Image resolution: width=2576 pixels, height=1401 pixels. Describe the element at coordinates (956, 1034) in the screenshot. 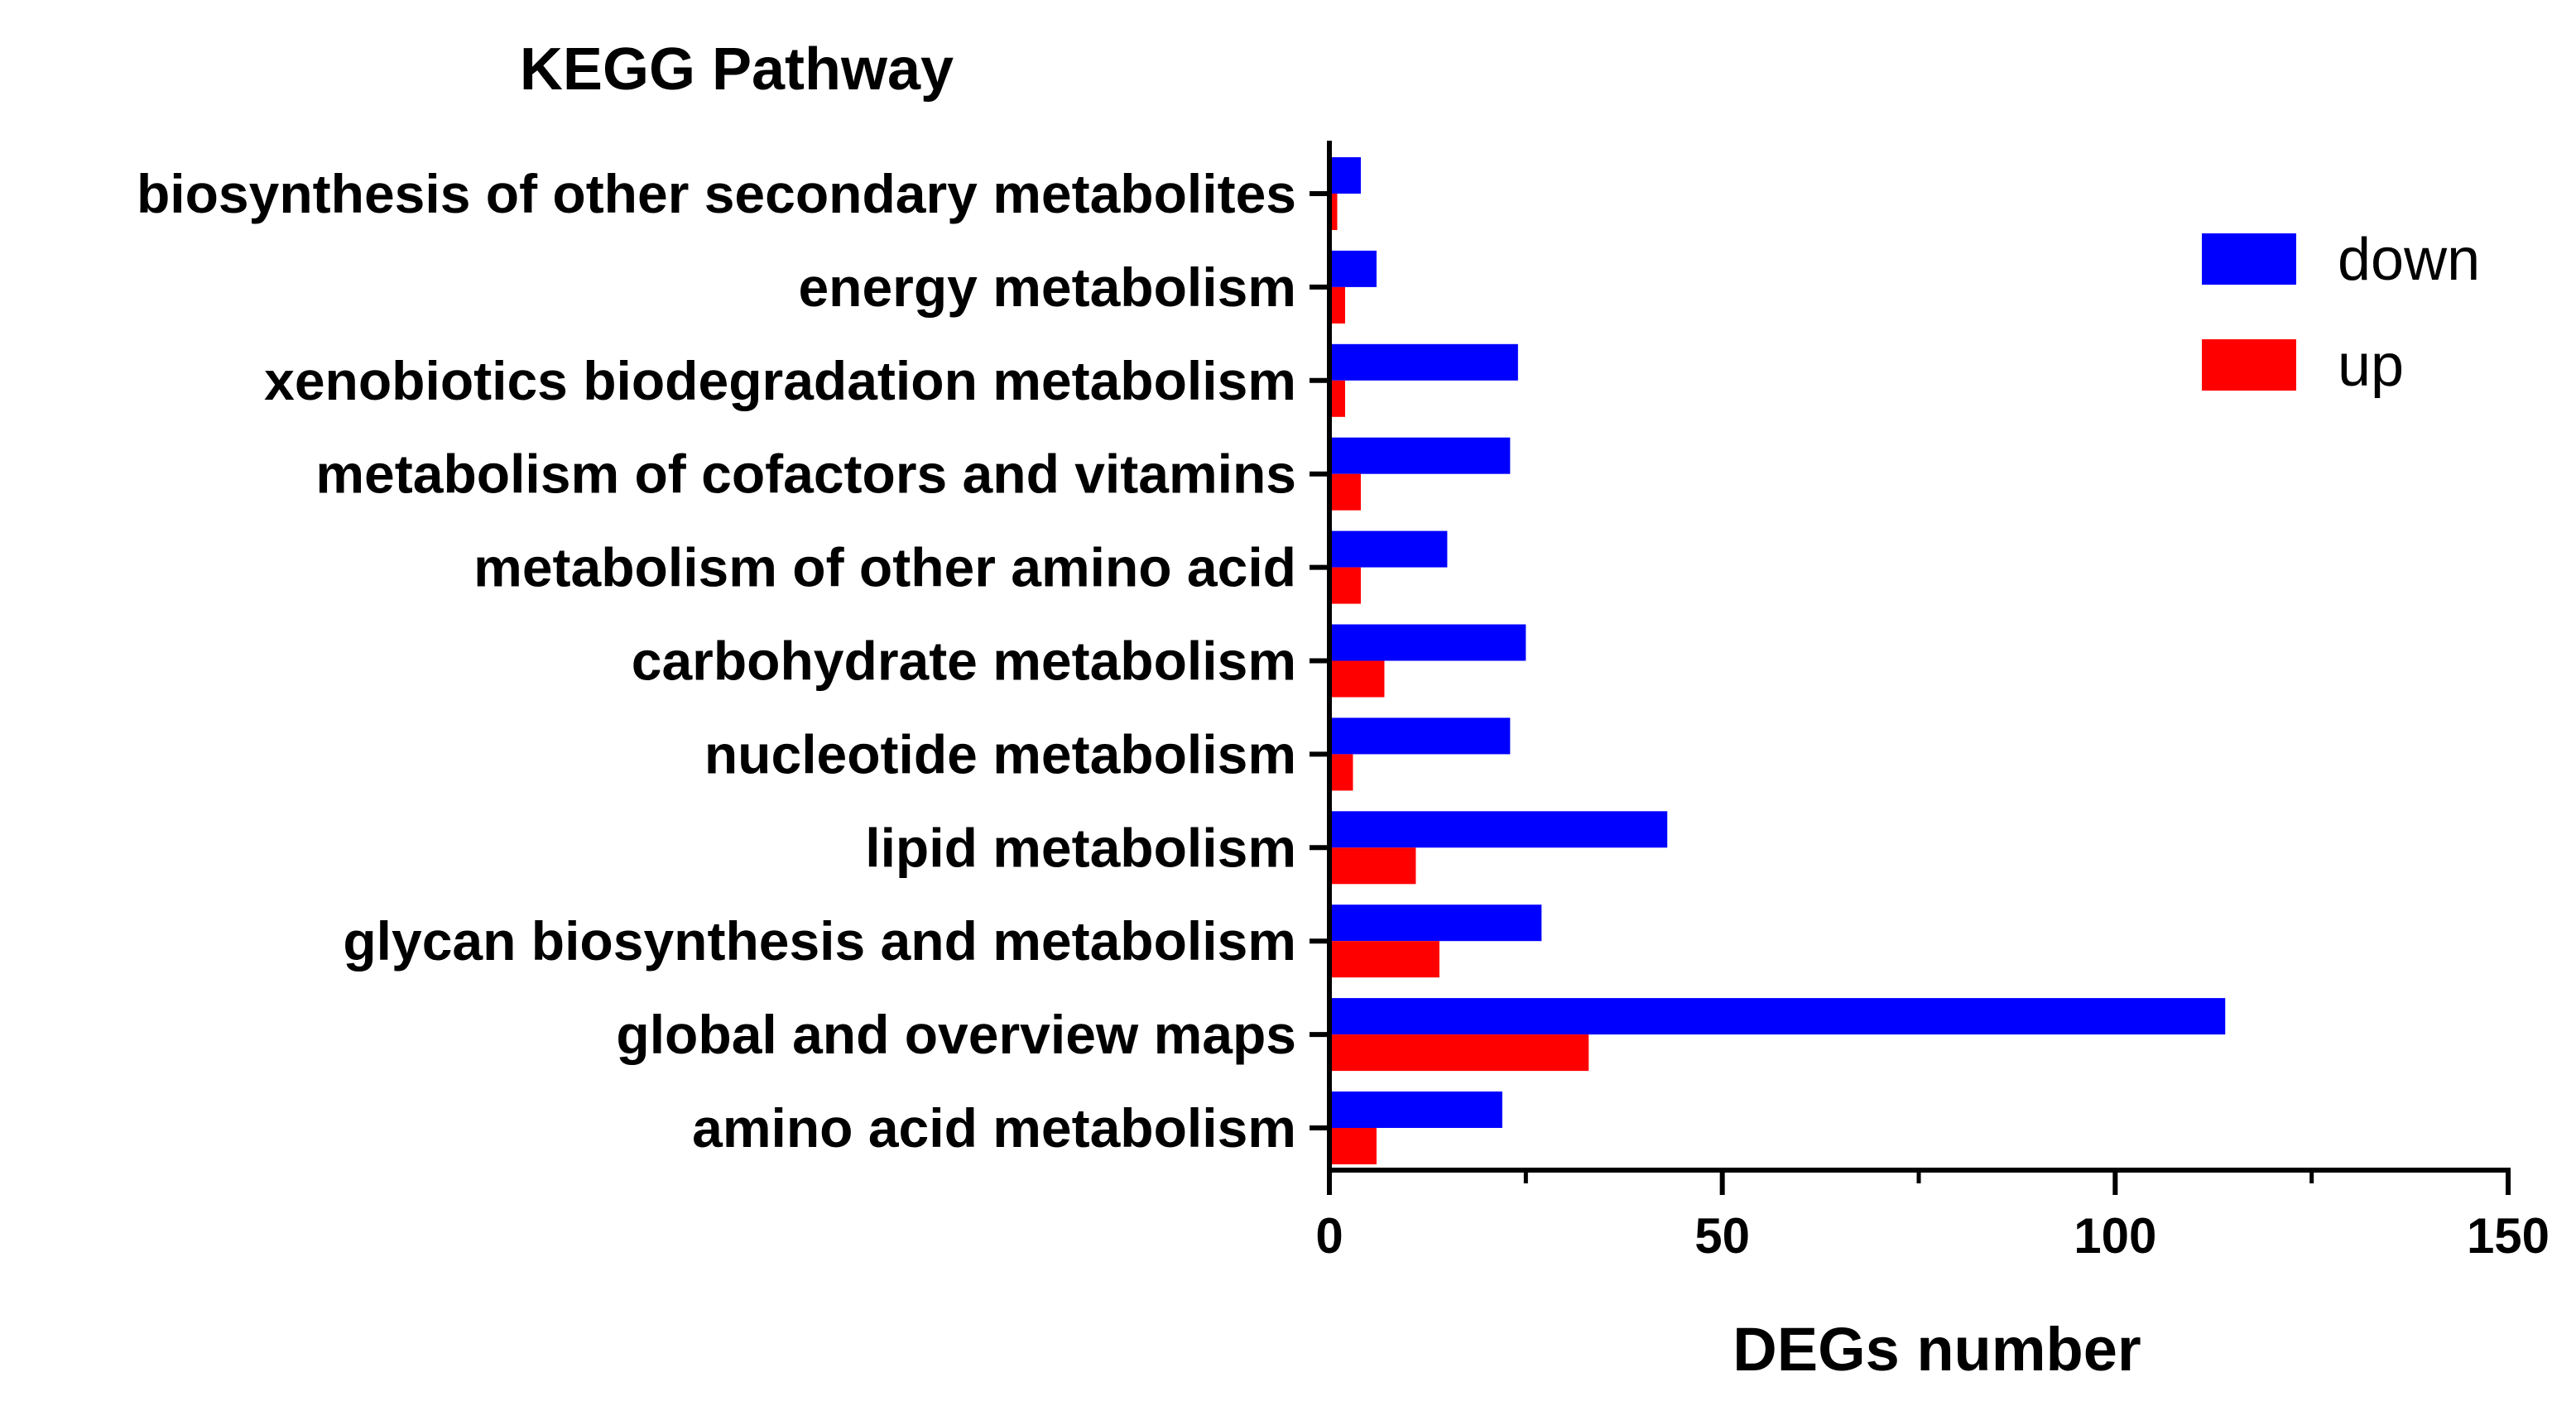

I see `category-label: global and overview maps` at that location.